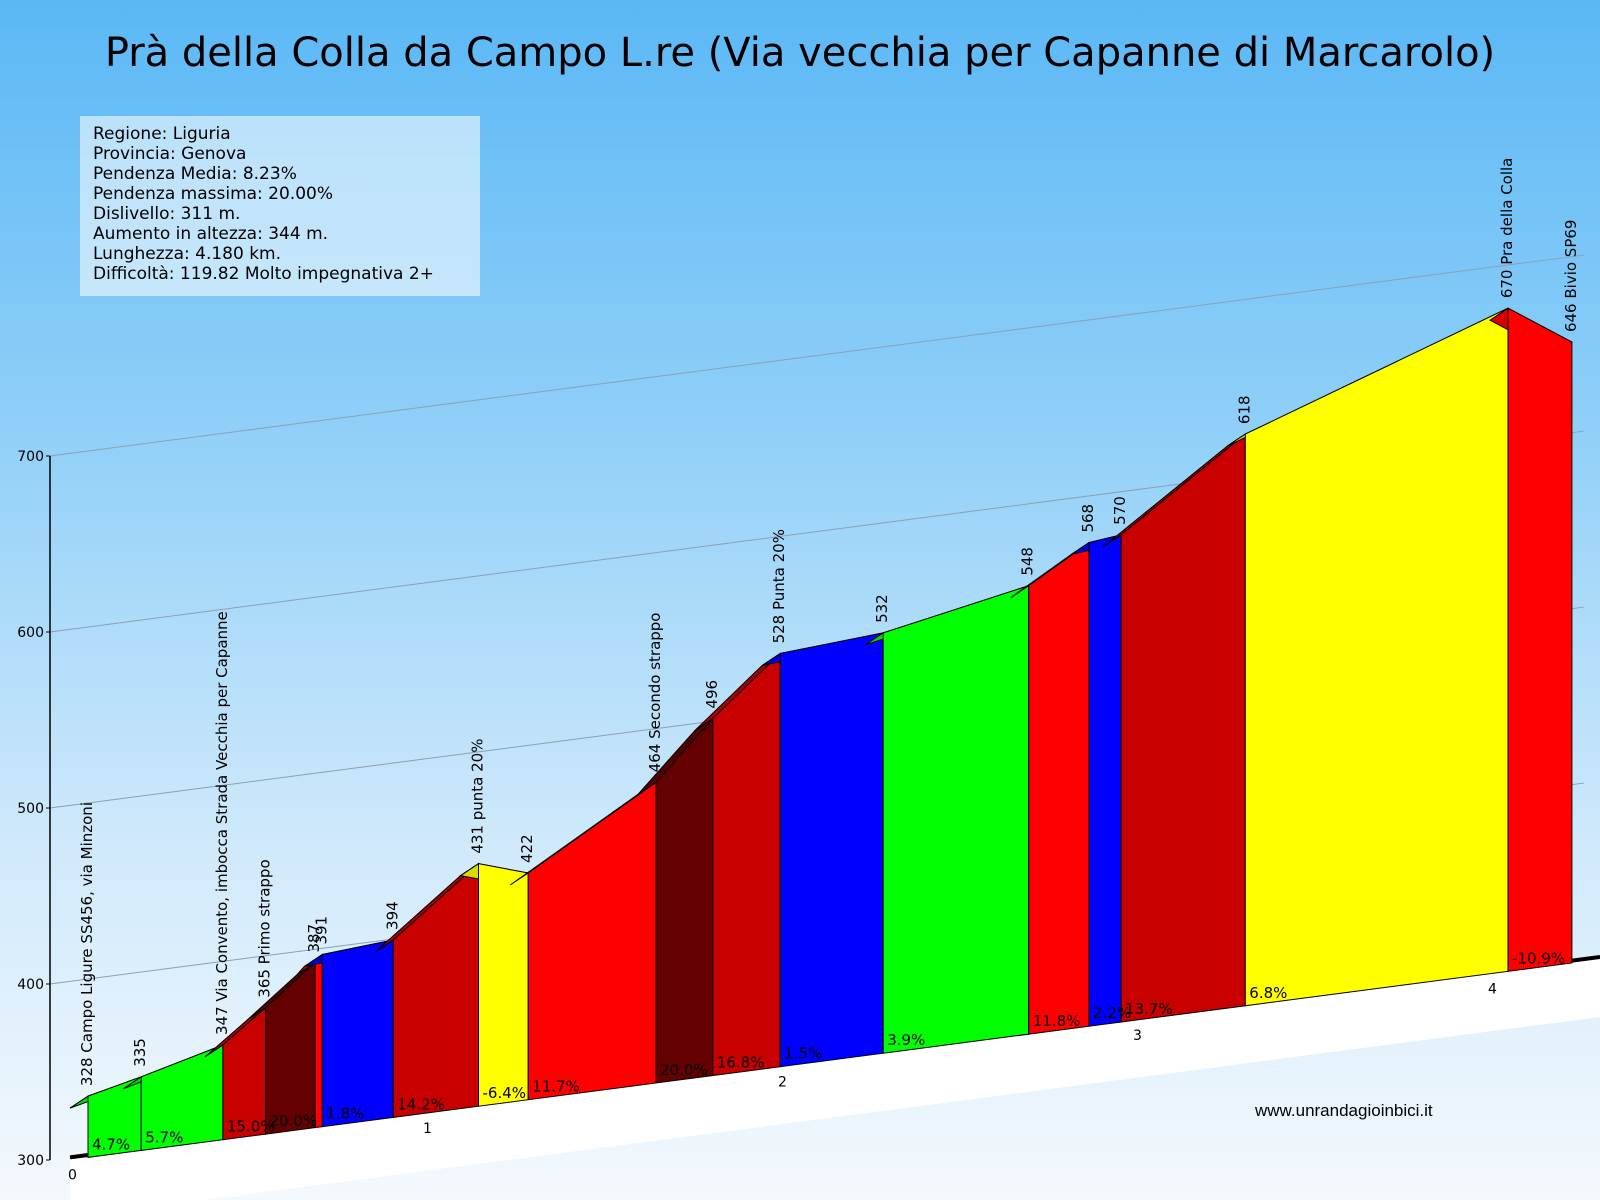 The image size is (1600, 1200). I want to click on grade-label: 13.7%, so click(1149, 1009).